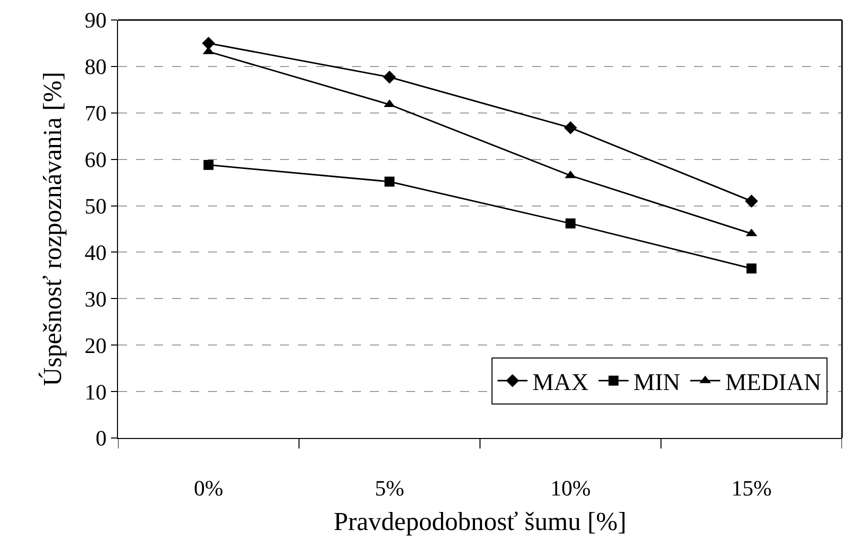 The image size is (844, 536). What do you see at coordinates (95, 299) in the screenshot?
I see `y-tick-label: 30` at bounding box center [95, 299].